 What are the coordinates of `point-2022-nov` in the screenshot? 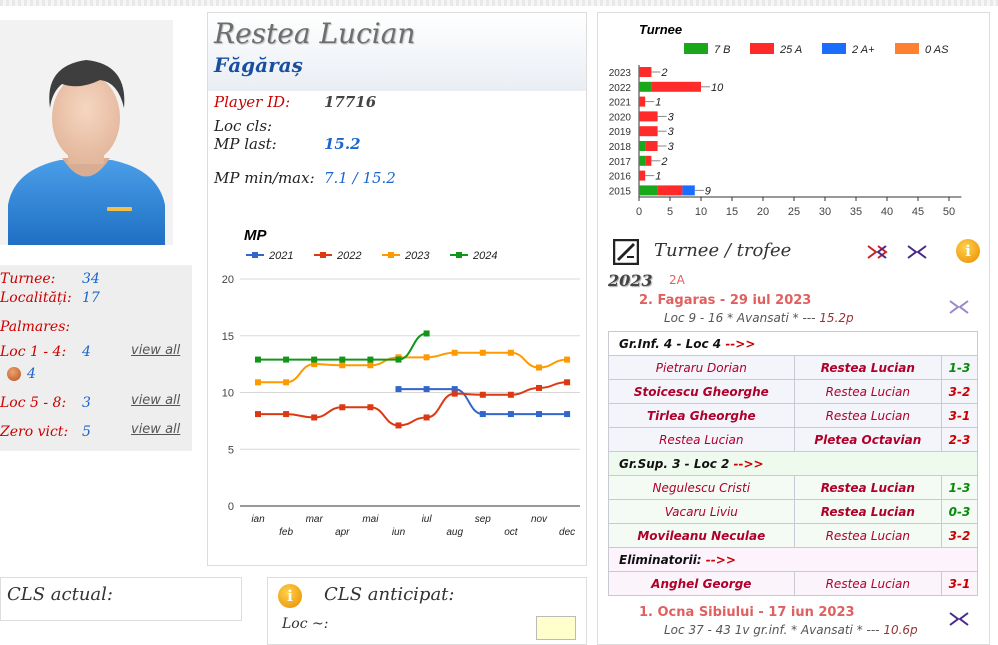 It's located at (539, 387).